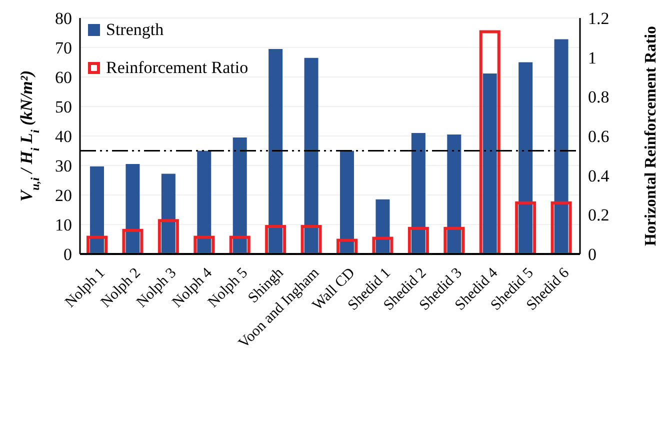 The image size is (668, 425). Describe the element at coordinates (651, 136) in the screenshot. I see `y2-axis-title: Horizontal Reinforcement Ratio` at that location.